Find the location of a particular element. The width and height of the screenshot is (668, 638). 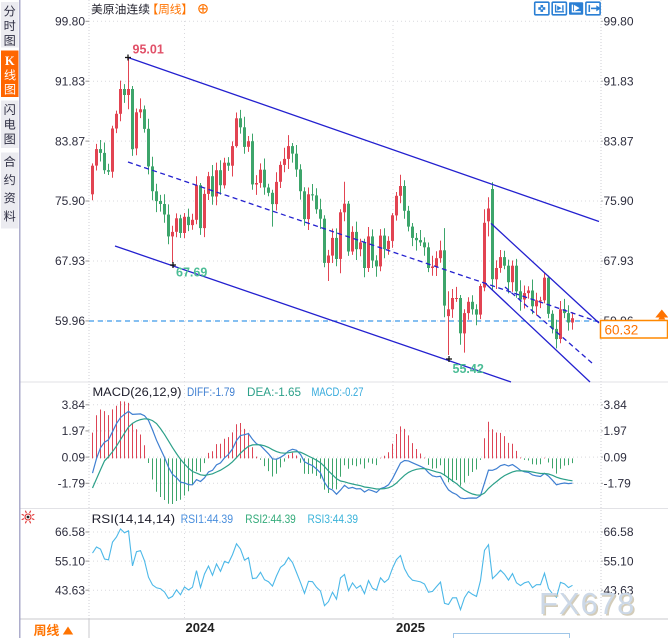

svg-text: 95.01 is located at coordinates (148, 50).